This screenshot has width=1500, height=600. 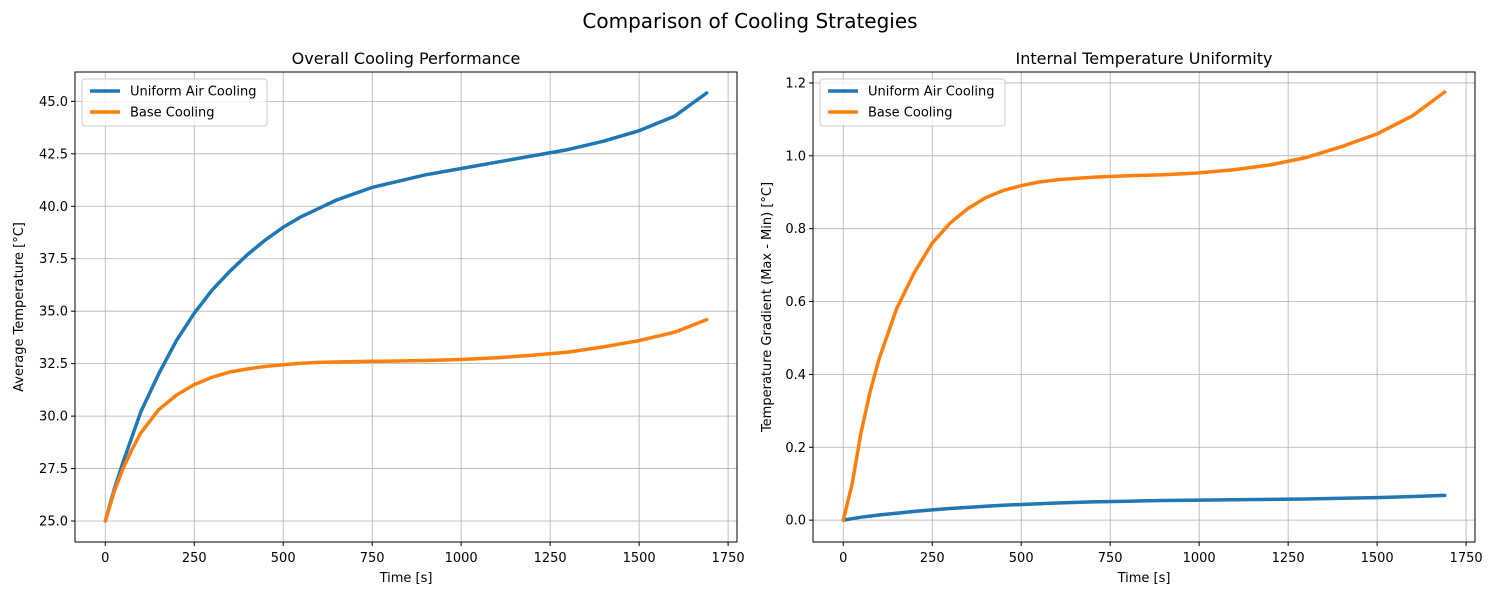 What do you see at coordinates (406, 58) in the screenshot?
I see `chart-title: Overall Cooling Performance` at bounding box center [406, 58].